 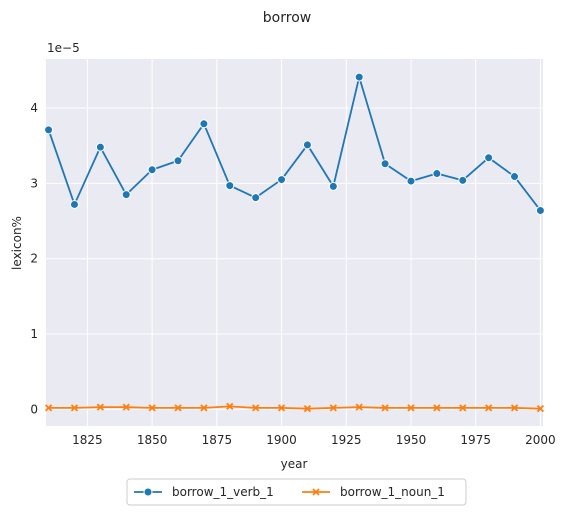 What do you see at coordinates (540, 440) in the screenshot?
I see `x-tick-label: 2000` at bounding box center [540, 440].